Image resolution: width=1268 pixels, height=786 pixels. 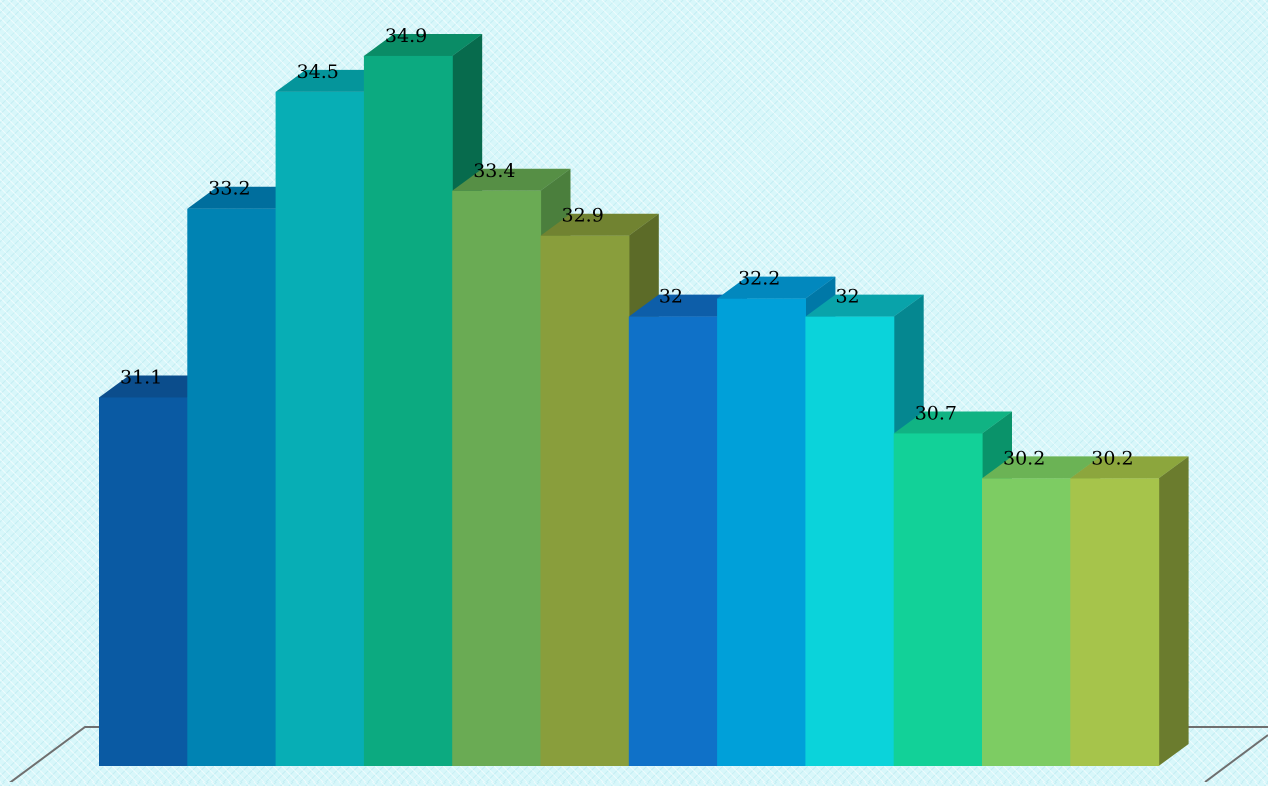 What do you see at coordinates (1024, 458) in the screenshot?
I see `data-label-11: 30.2` at bounding box center [1024, 458].